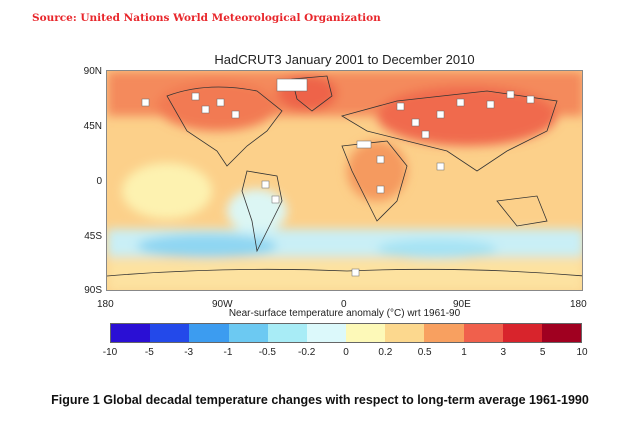 Image resolution: width=640 pixels, height=422 pixels. I want to click on pacific-cool, so click(167, 191).